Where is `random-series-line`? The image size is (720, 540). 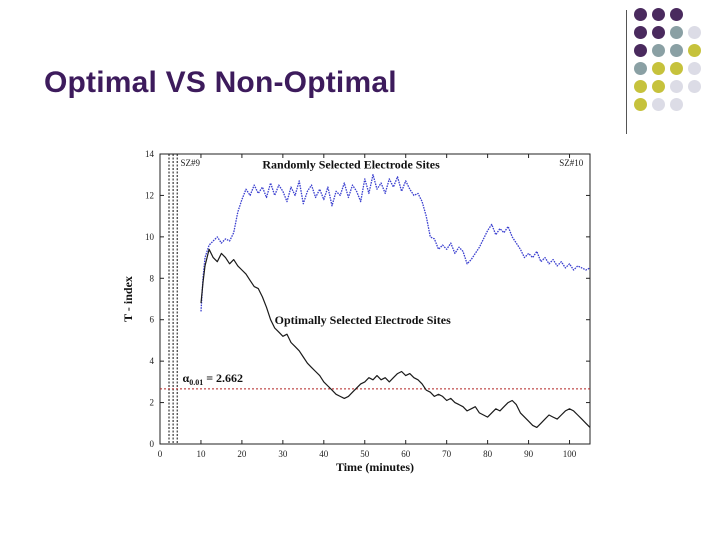 random-series-line is located at coordinates (395, 243).